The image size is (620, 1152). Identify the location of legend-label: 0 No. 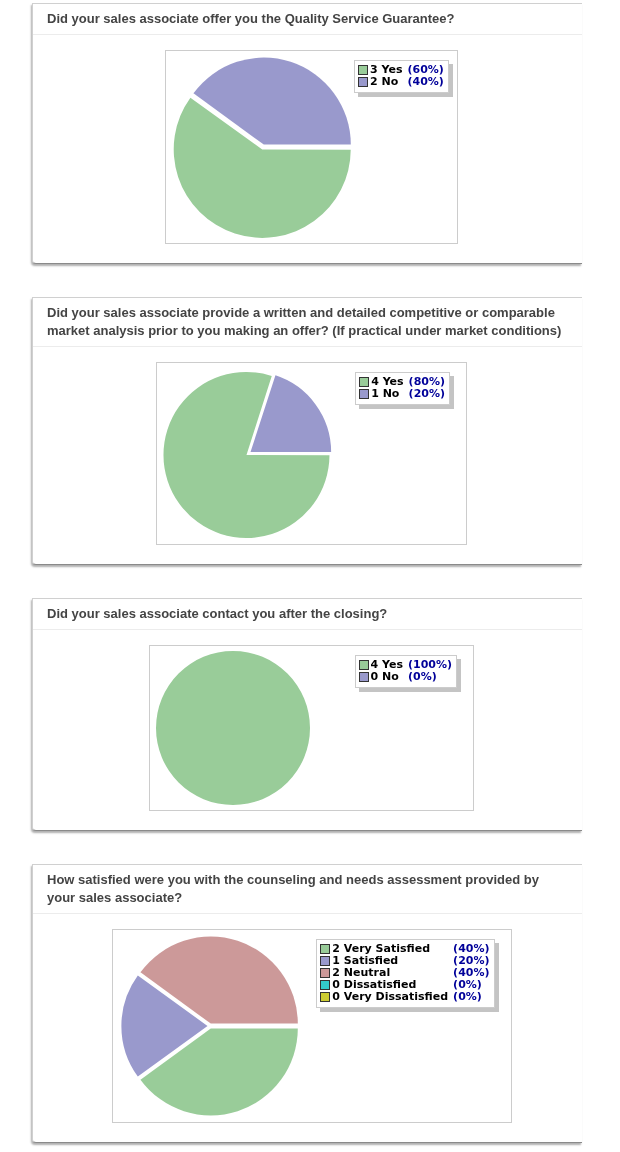
(384, 676).